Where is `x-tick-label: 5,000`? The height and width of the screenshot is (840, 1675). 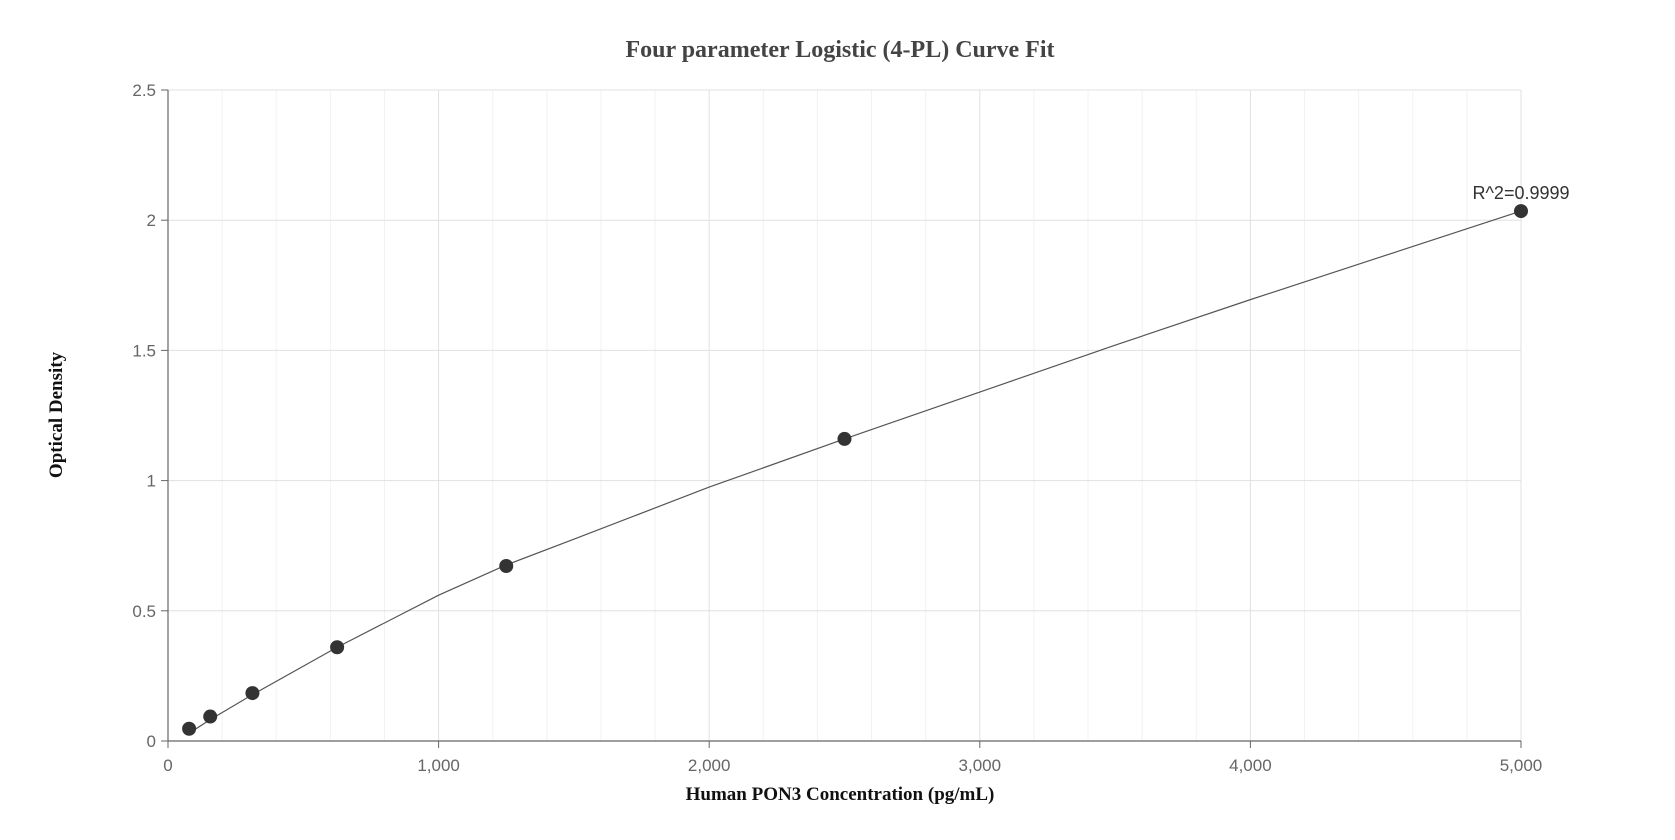 x-tick-label: 5,000 is located at coordinates (1521, 765).